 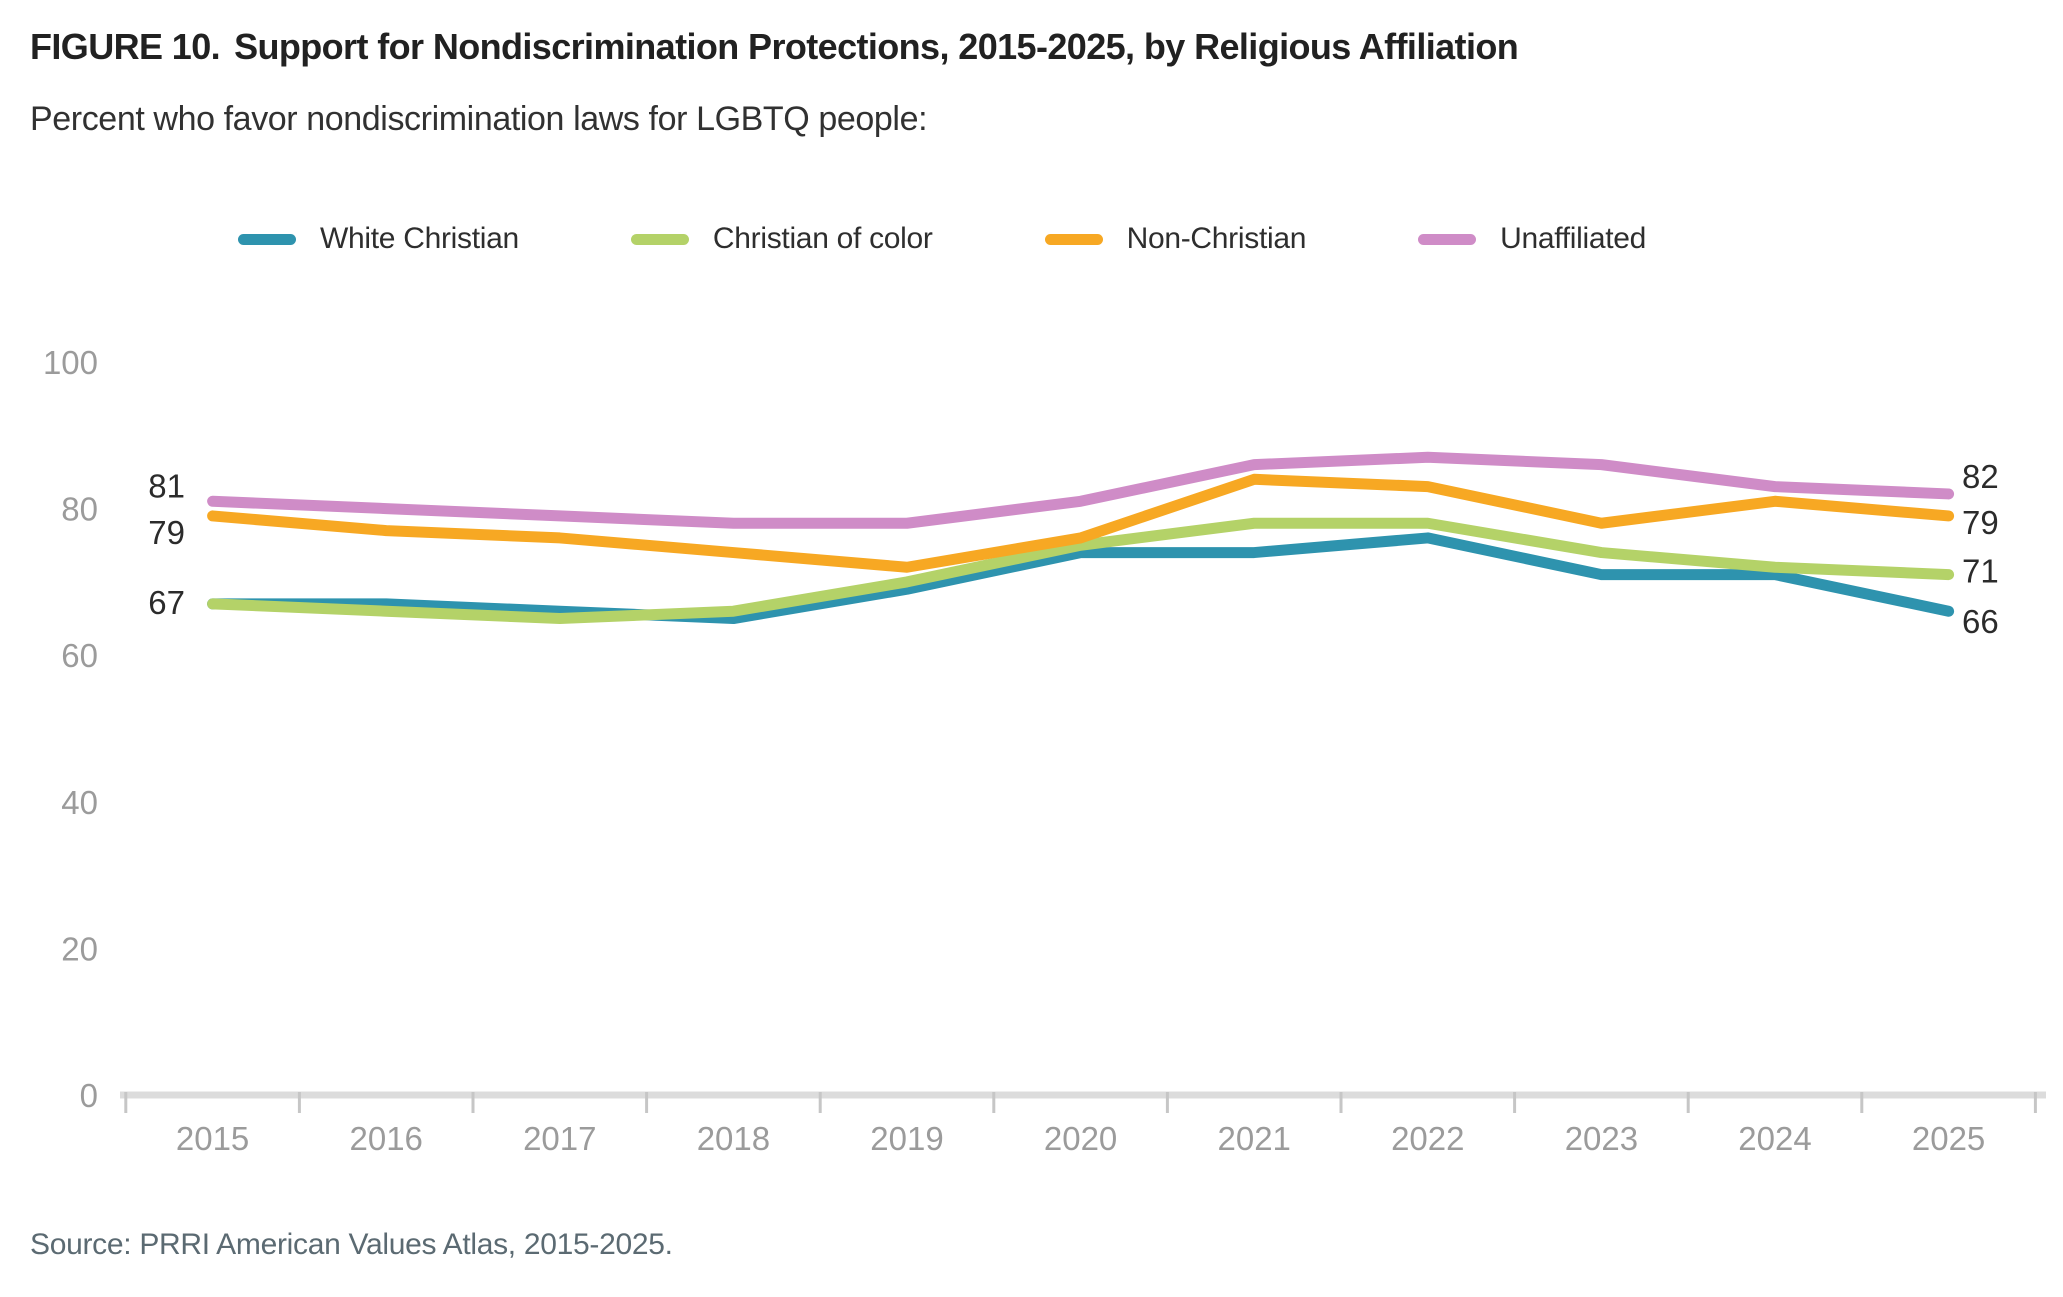 I want to click on y-axis-tick-label: 100, so click(x=70, y=362).